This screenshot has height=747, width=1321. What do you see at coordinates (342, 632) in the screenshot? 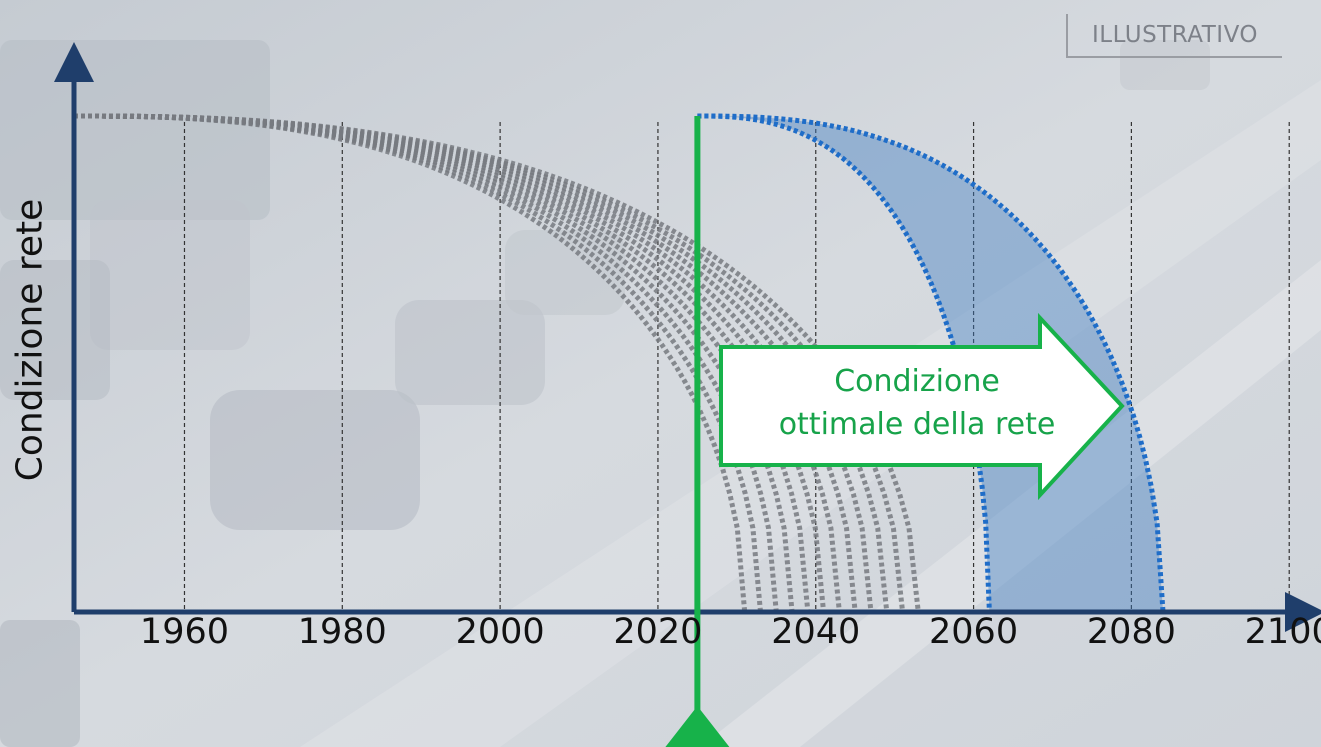
I see `x-tick-1980: 1980` at bounding box center [342, 632].